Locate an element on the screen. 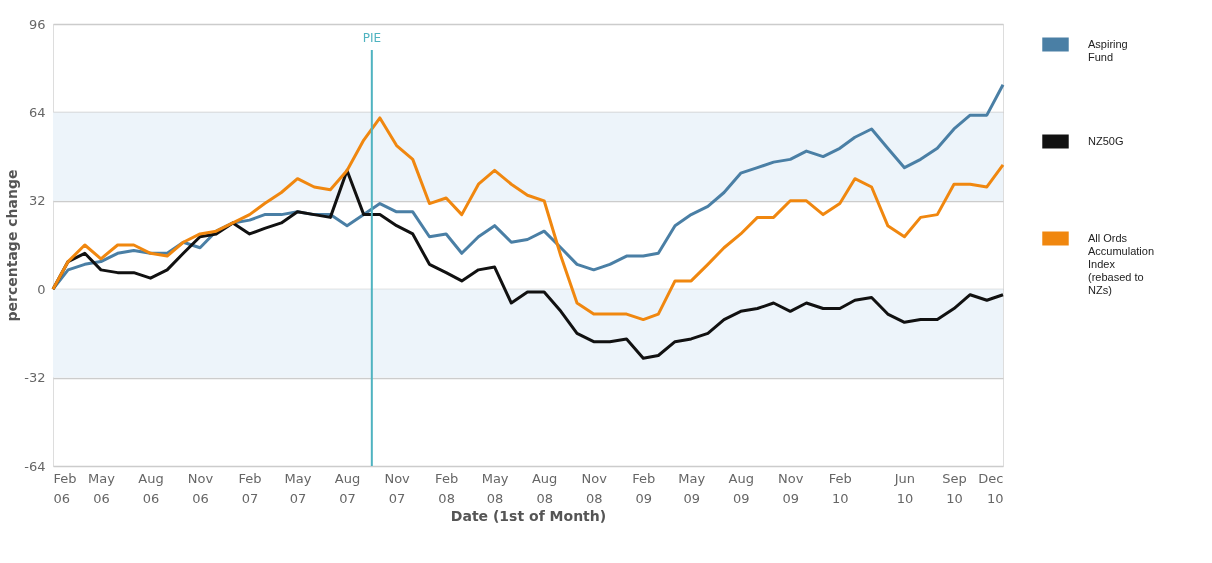 Image resolution: width=1212 pixels, height=563 pixels. x-tick-label: Feb 08 is located at coordinates (447, 488).